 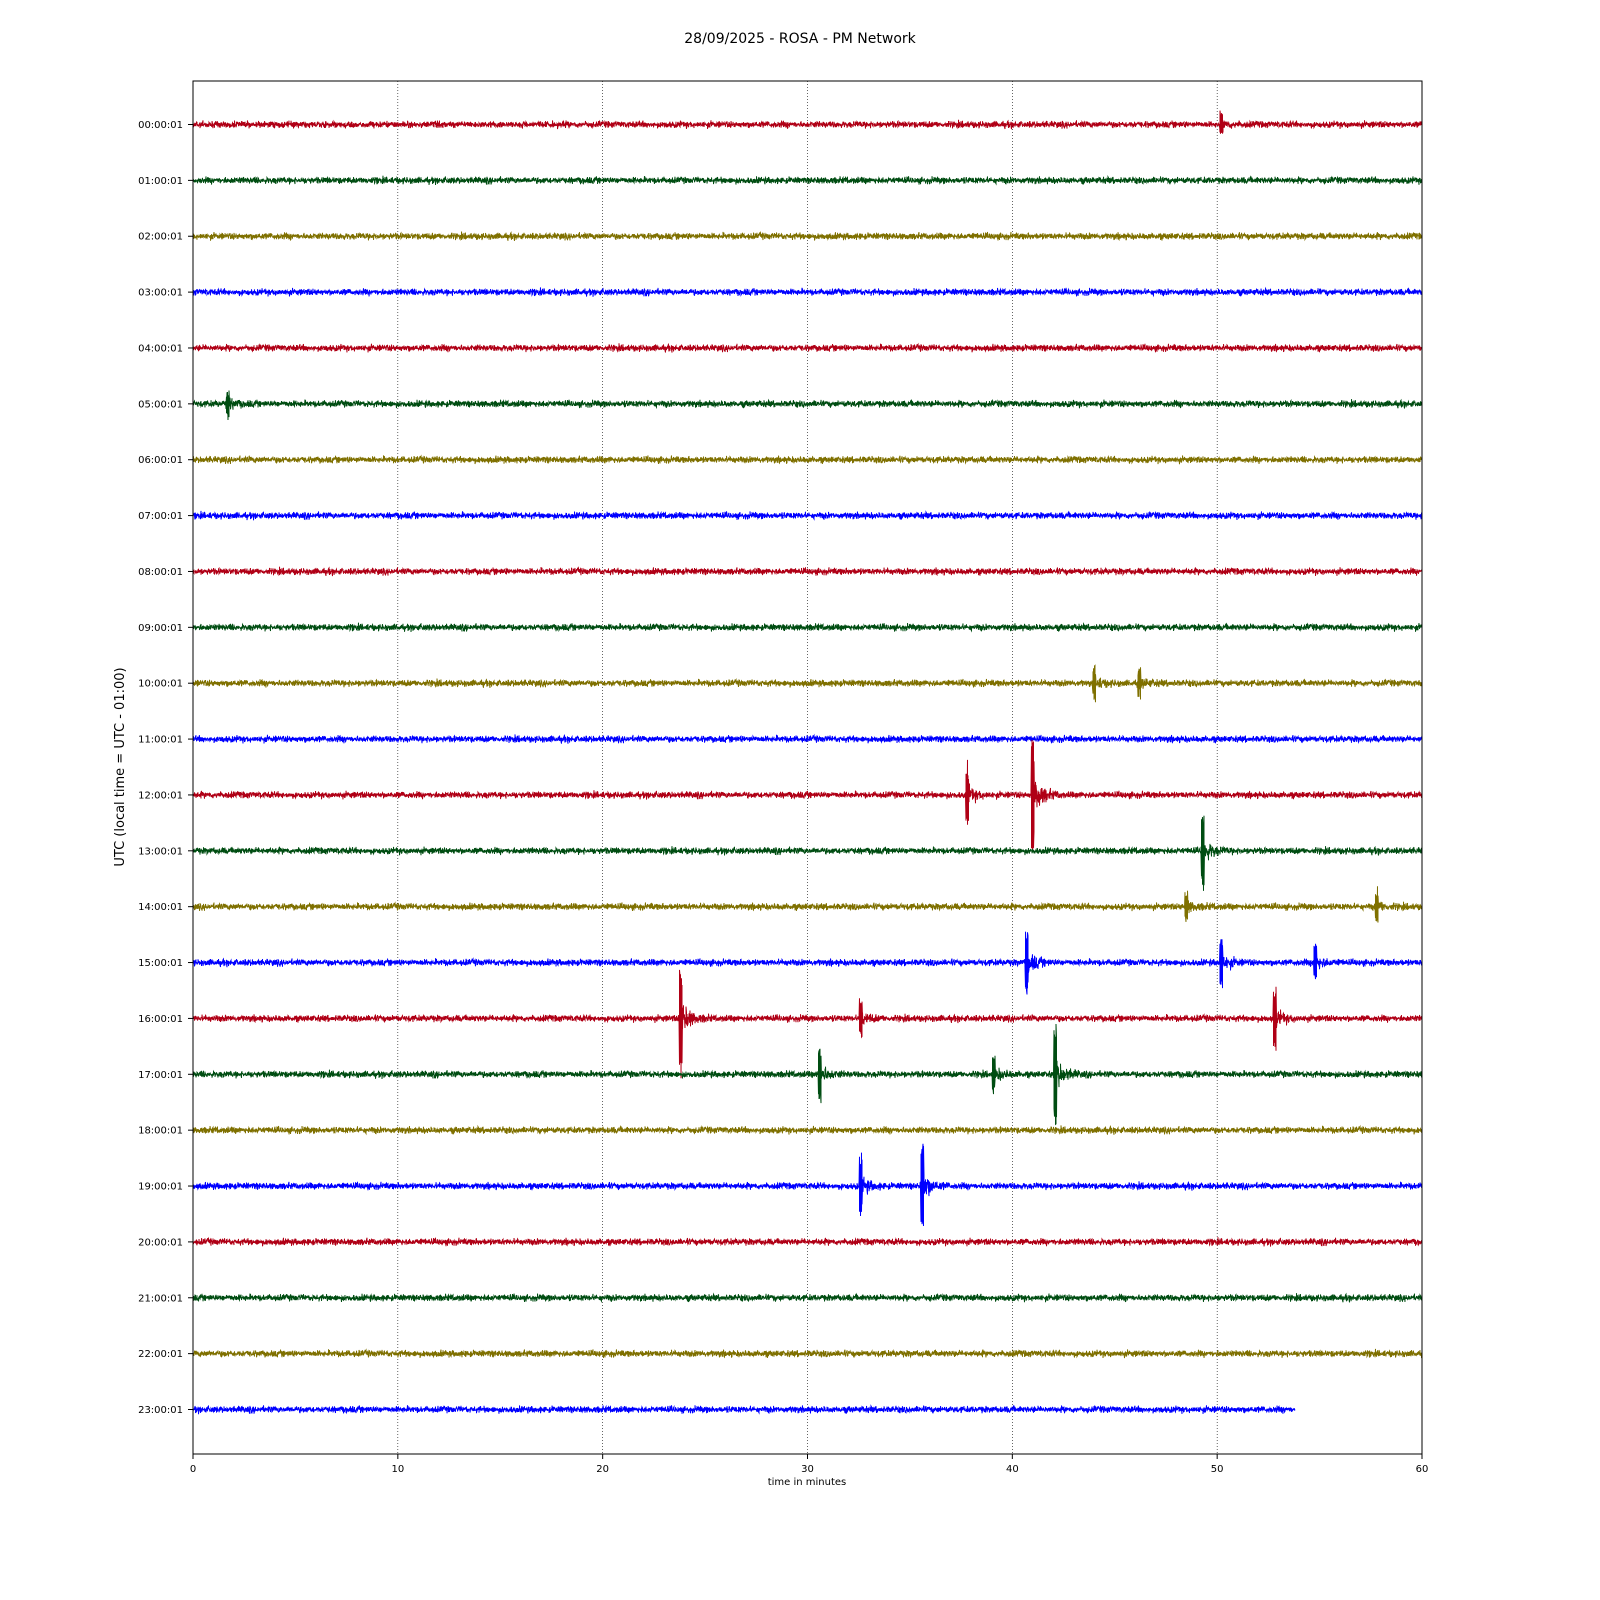 I want to click on y-tick-label: 22:00:01, so click(x=160, y=1354).